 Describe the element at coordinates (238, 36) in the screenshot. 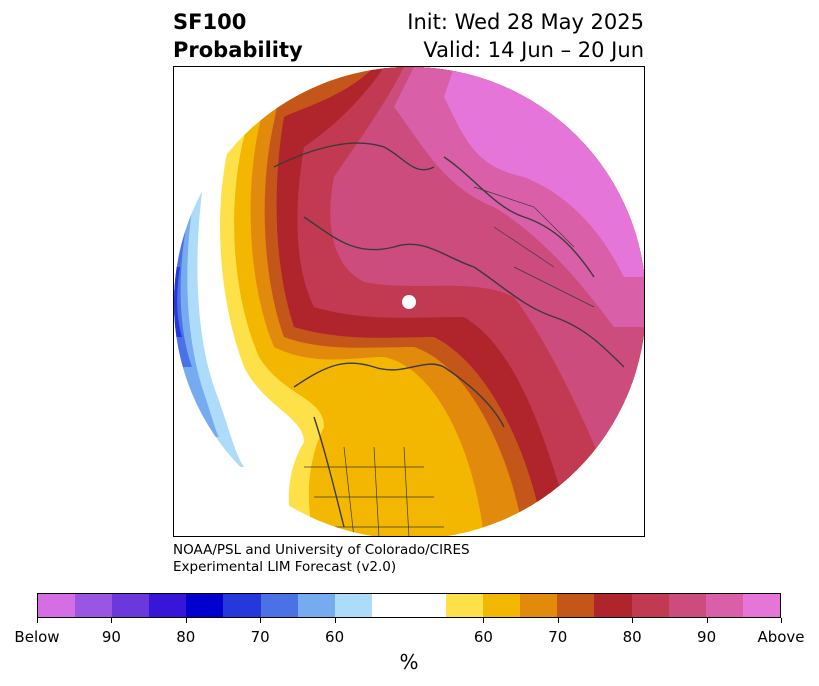

I see `map-title: SF100 Probability` at that location.